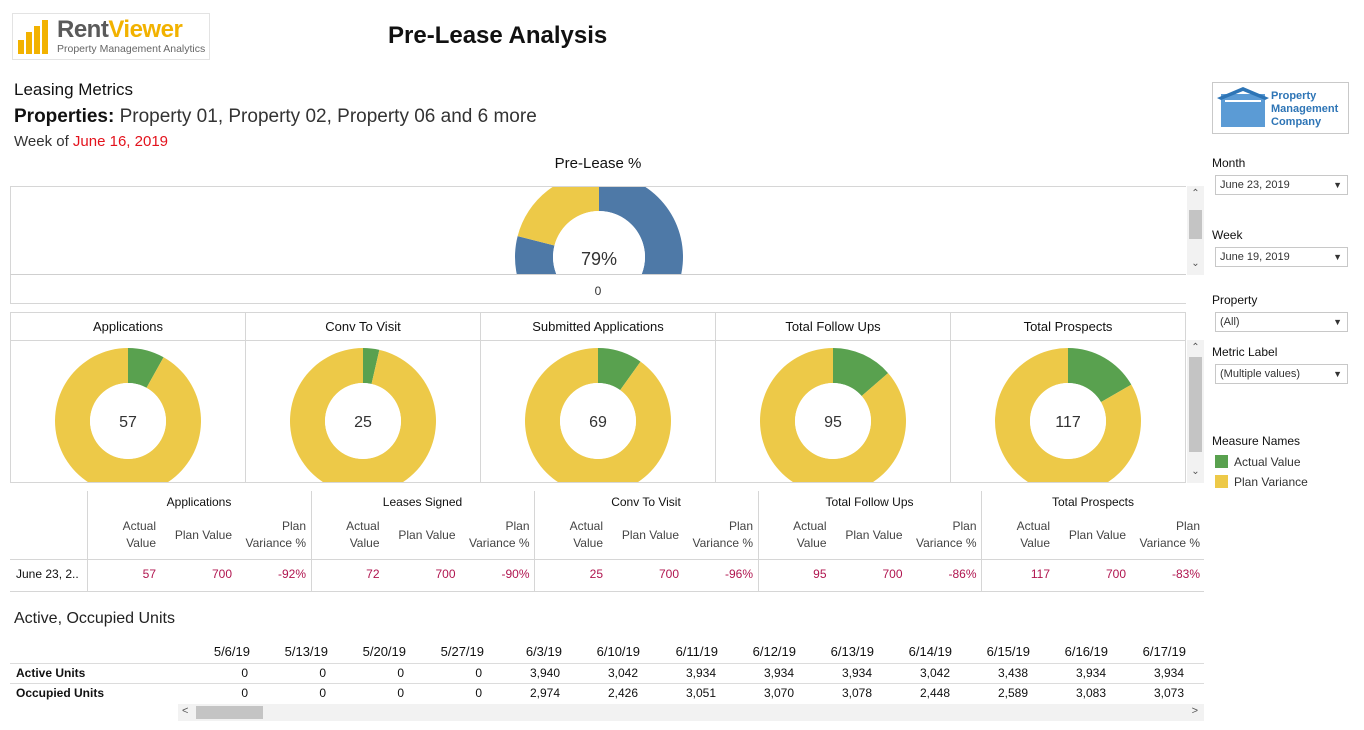  I want to click on legend-item-actual-value: Actual Value, so click(1258, 462).